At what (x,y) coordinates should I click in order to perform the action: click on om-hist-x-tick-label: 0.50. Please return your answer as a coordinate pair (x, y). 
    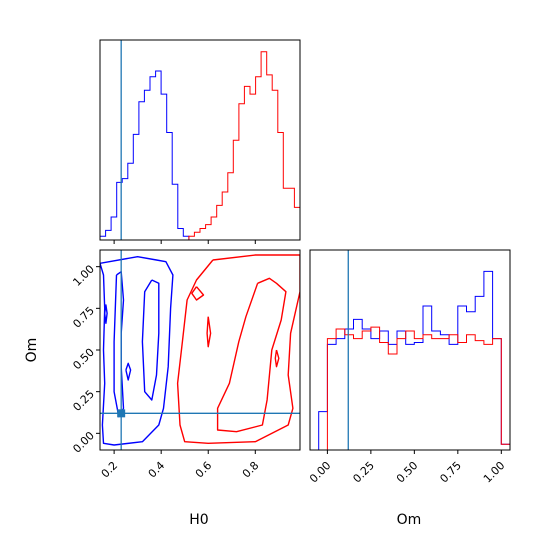
    Looking at the image, I should click on (407, 472).